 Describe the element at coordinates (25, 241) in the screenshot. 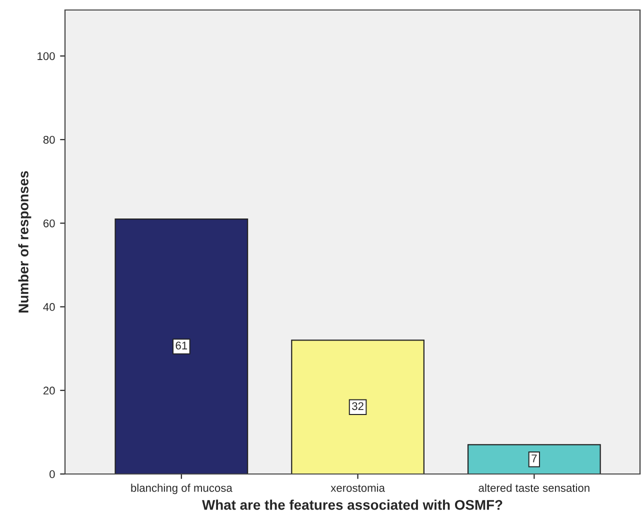

I see `y-axis-title: Number of responses` at that location.